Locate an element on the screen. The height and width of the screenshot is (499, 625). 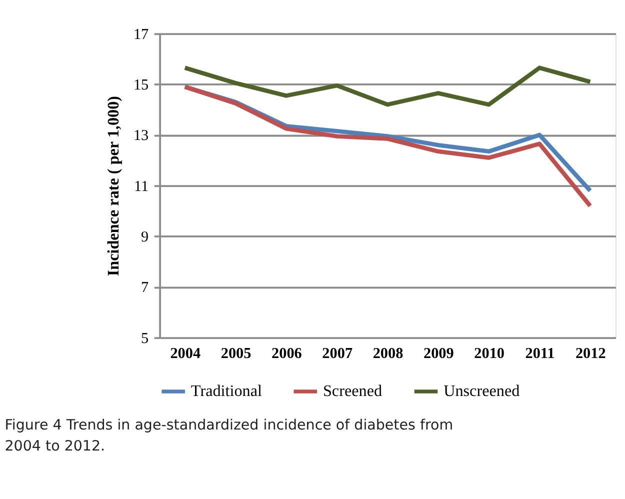
x-tick-label: 2010 is located at coordinates (489, 353).